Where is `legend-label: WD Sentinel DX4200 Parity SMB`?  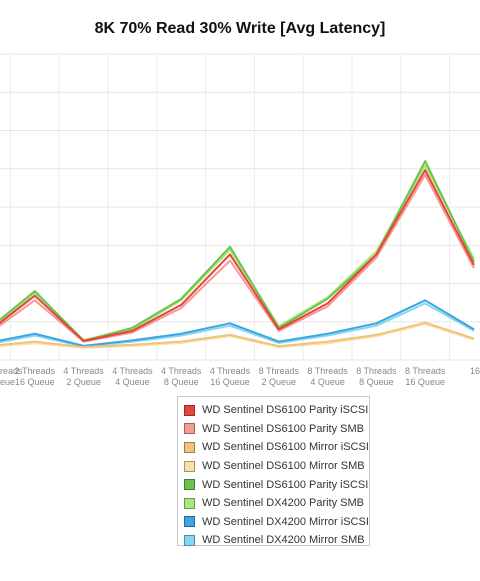 legend-label: WD Sentinel DX4200 Parity SMB is located at coordinates (283, 503).